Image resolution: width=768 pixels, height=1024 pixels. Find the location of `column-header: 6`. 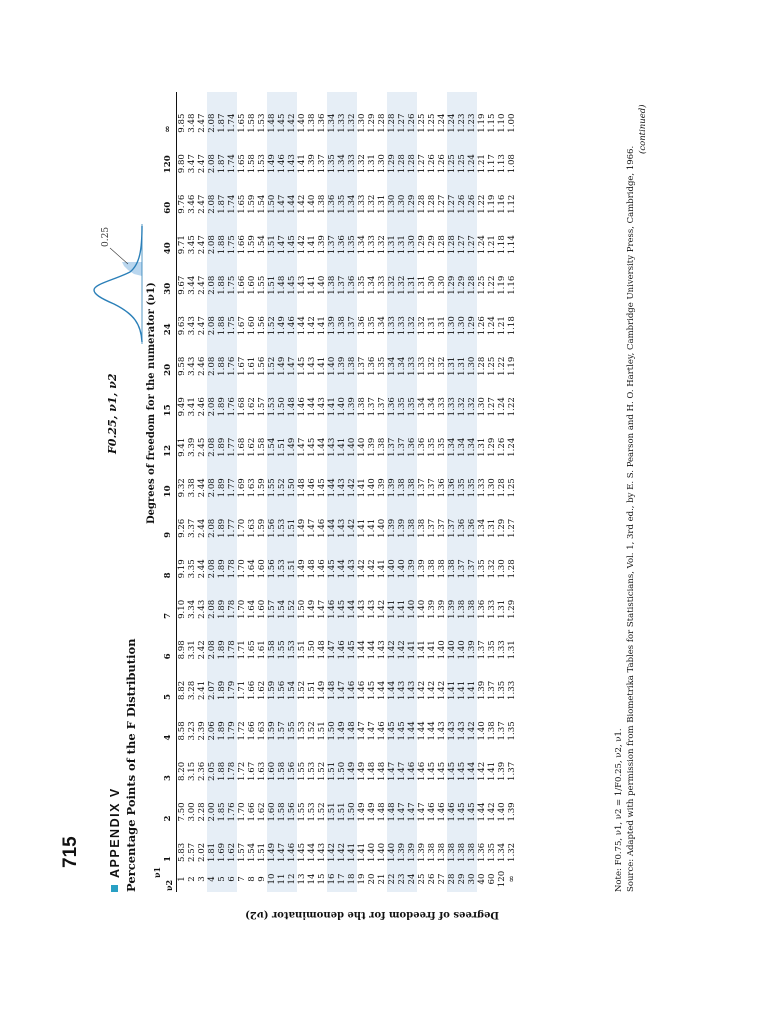

column-header: 6 is located at coordinates (168, 639).